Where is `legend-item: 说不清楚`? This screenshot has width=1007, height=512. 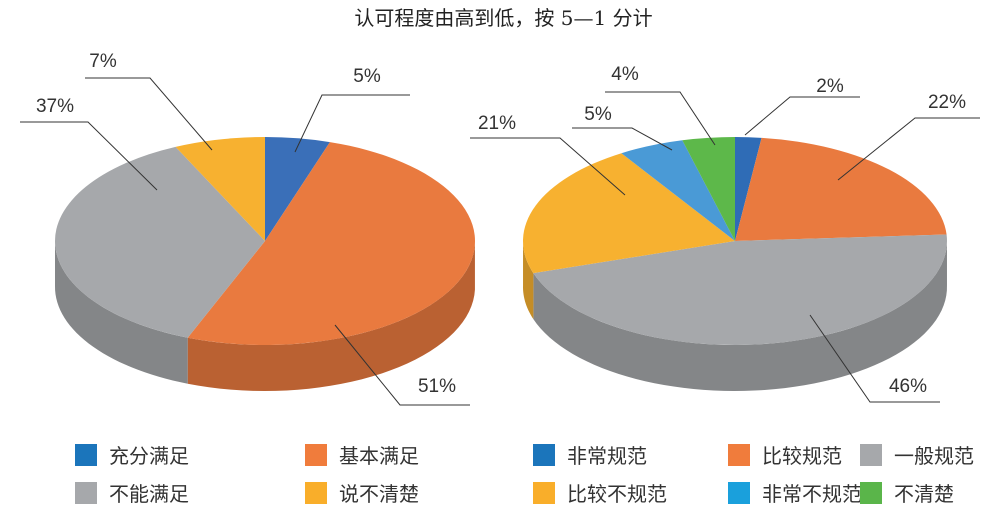 legend-item: 说不清楚 is located at coordinates (362, 492).